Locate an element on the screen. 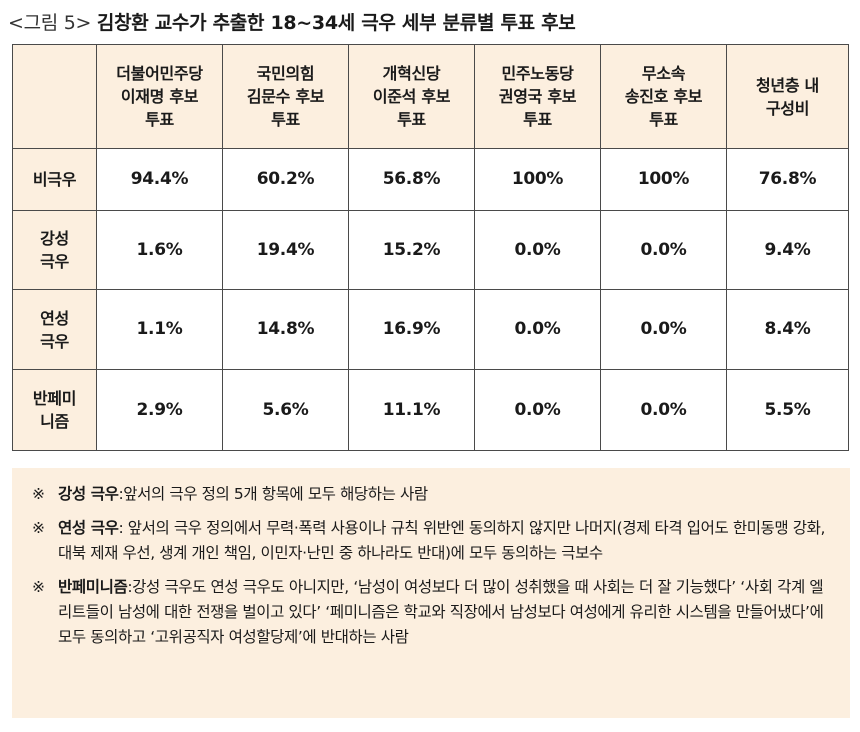 The width and height of the screenshot is (860, 732). note-hard-right: ※ 강성 극우:앞서의 극우 정의 5개 항목에 모두 해당하는 사람 is located at coordinates (434, 494).